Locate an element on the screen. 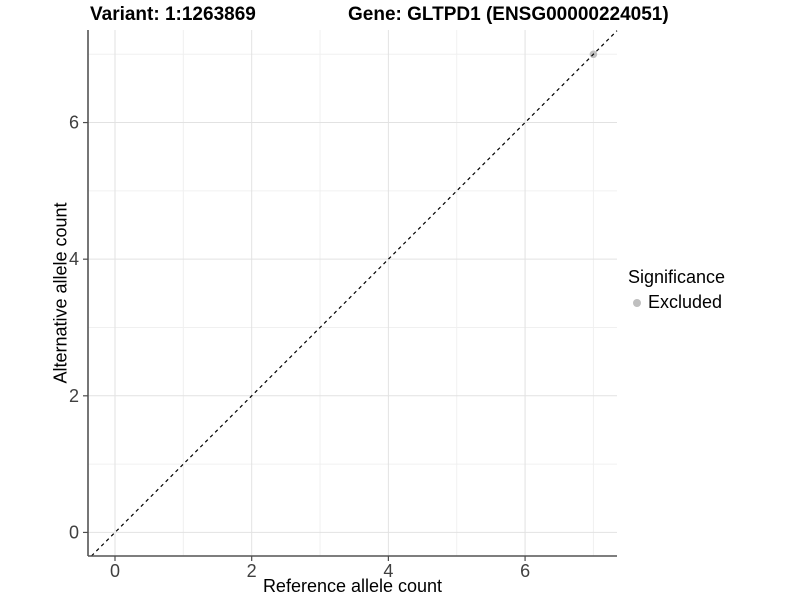 The width and height of the screenshot is (800, 600). x-tick-label: 4 is located at coordinates (388, 571).